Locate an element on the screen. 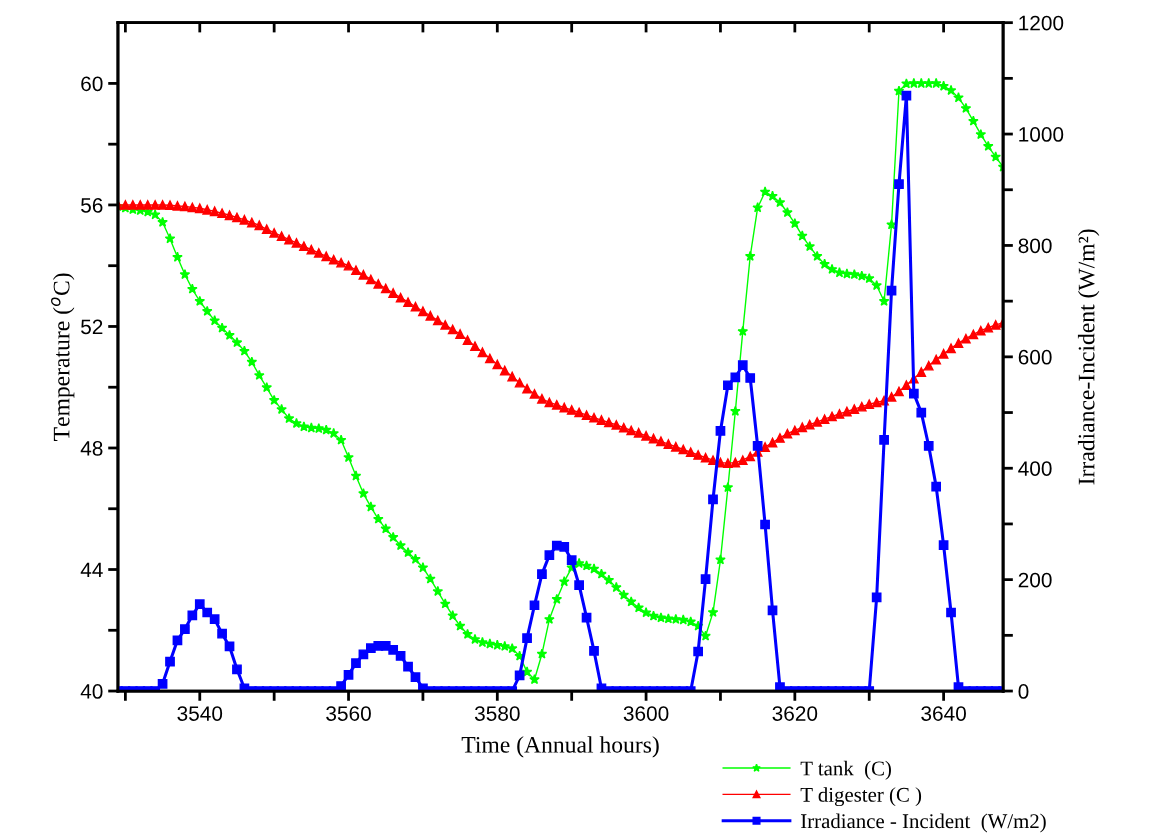 The image size is (1153, 836). y-tick-label: 52 is located at coordinates (92, 327).